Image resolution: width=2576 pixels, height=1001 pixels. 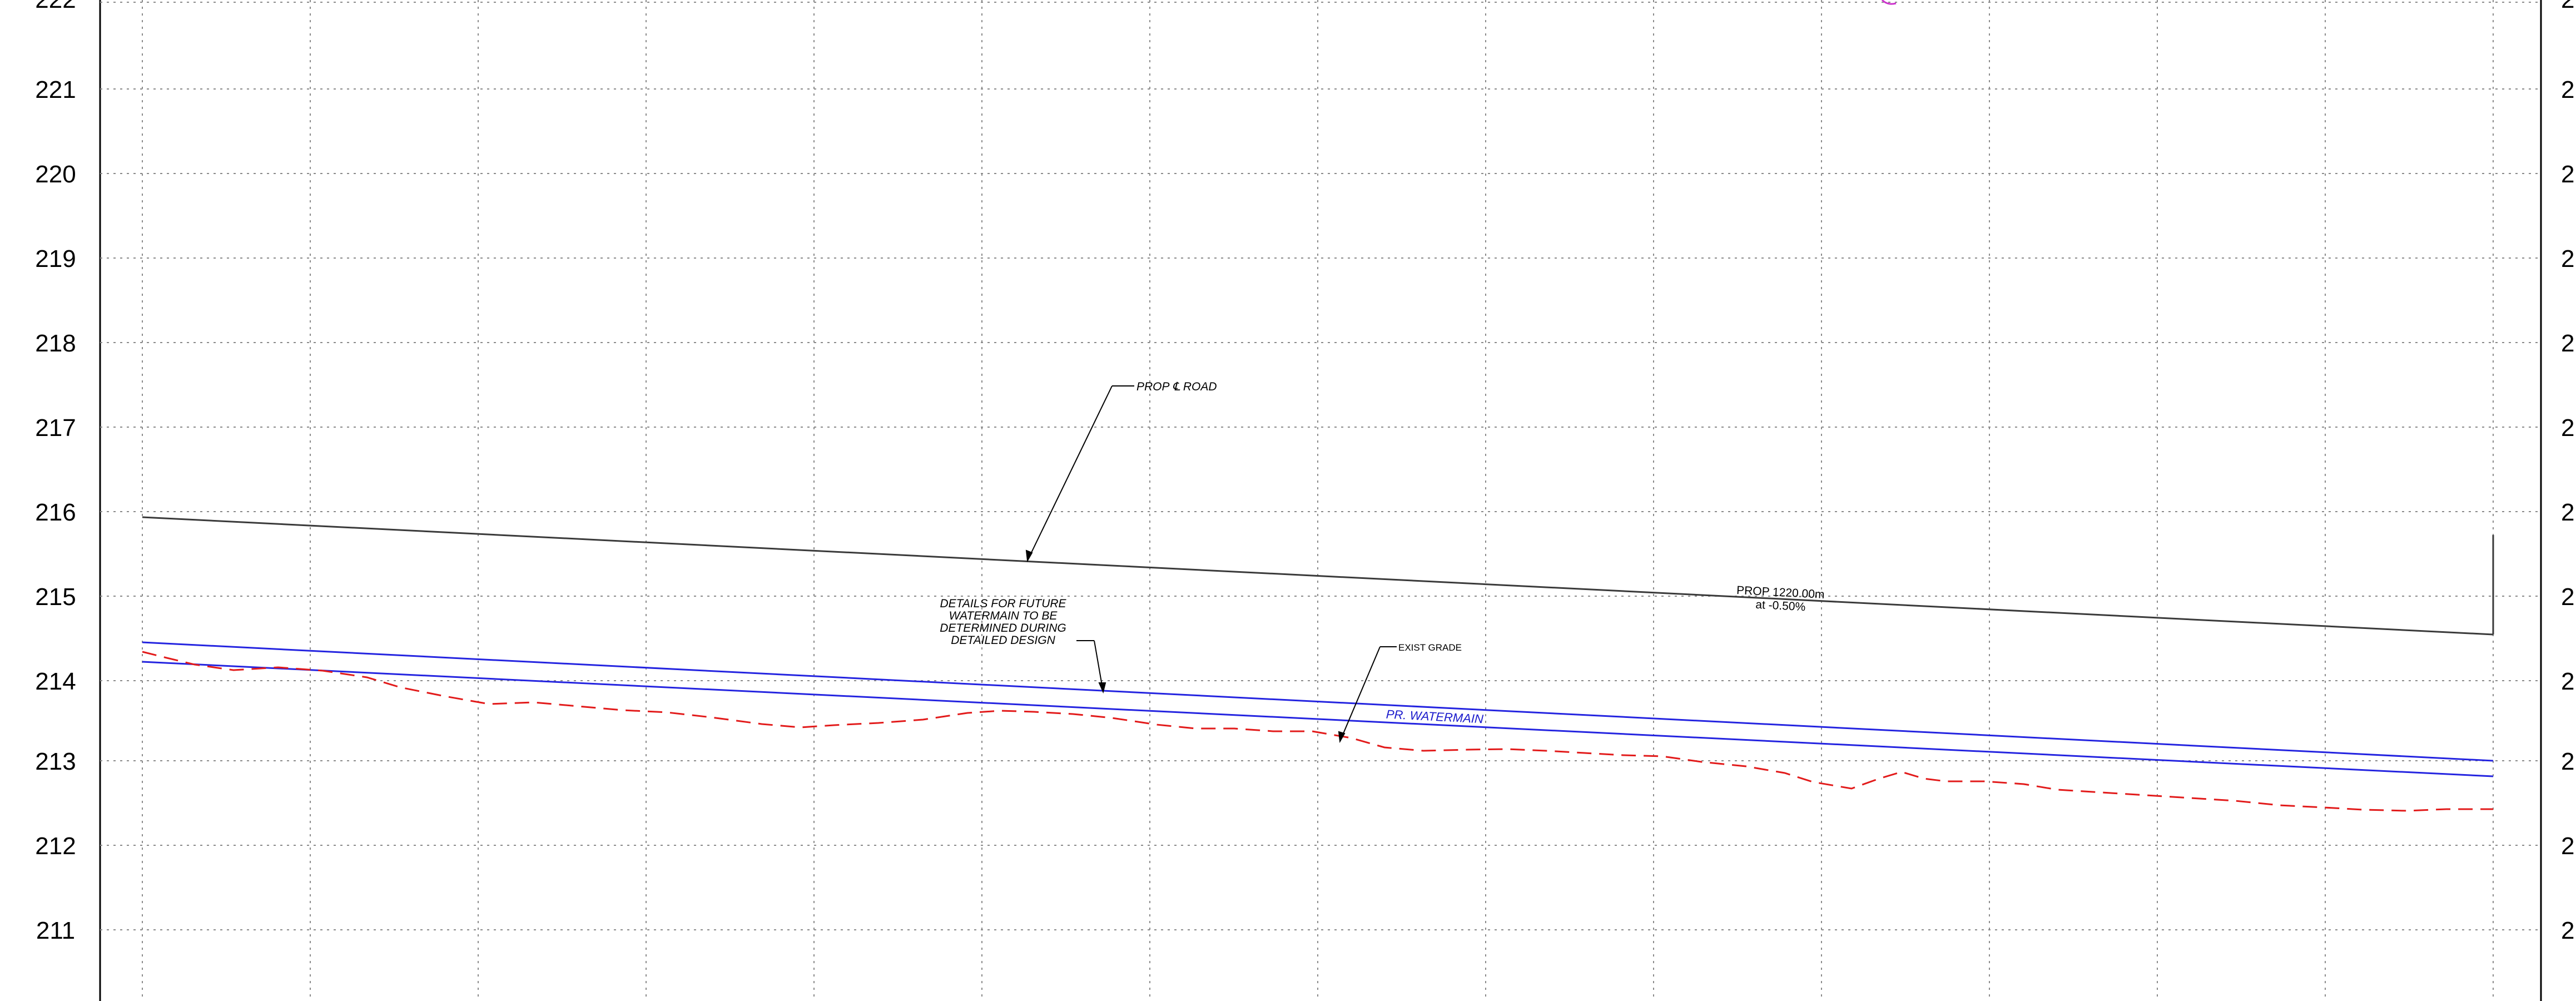 What do you see at coordinates (1176, 386) in the screenshot?
I see `road-centreline-label: PROP ℄ ROAD` at bounding box center [1176, 386].